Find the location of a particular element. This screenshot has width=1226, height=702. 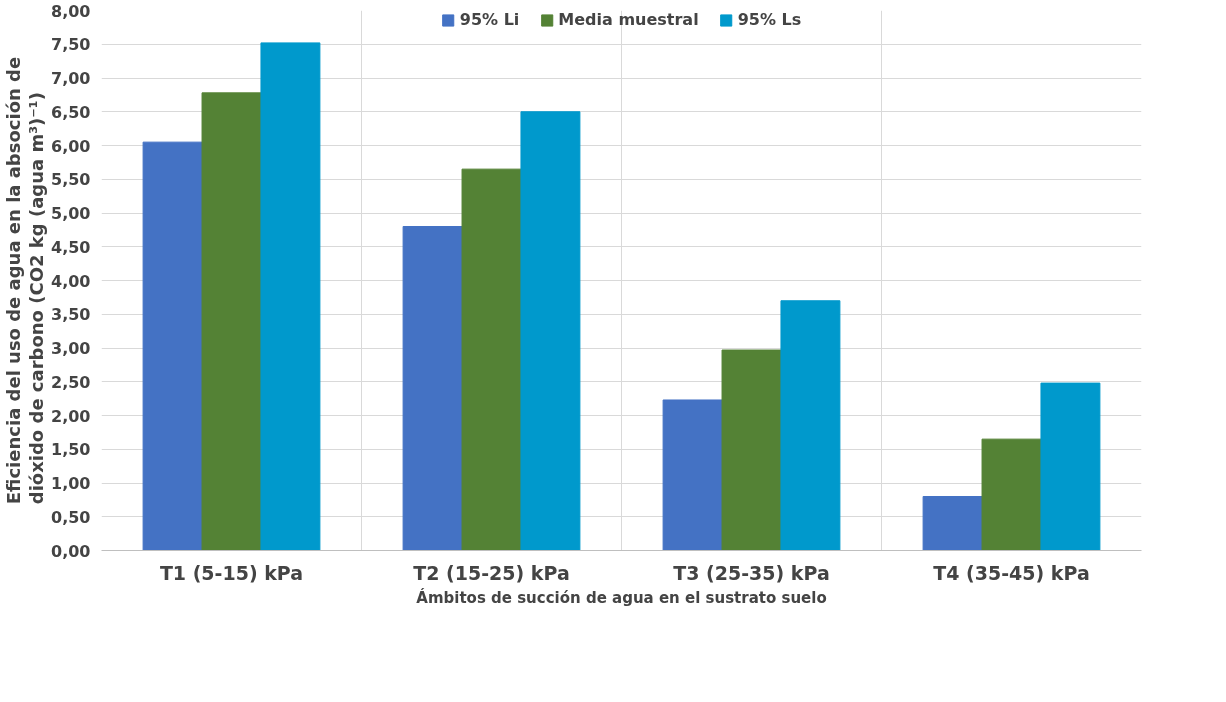

x-tick-label: T4 (35-45) kPa is located at coordinates (1011, 572).